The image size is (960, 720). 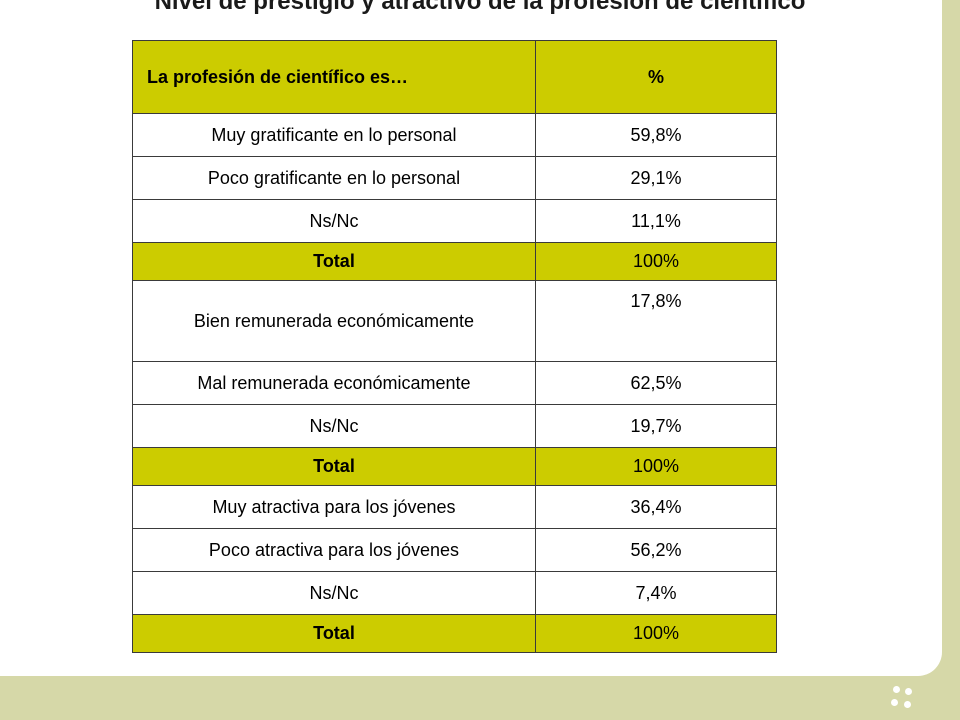 I want to click on table-row: Poco gratificante en lo personal 29,1%, so click(x=454, y=178).